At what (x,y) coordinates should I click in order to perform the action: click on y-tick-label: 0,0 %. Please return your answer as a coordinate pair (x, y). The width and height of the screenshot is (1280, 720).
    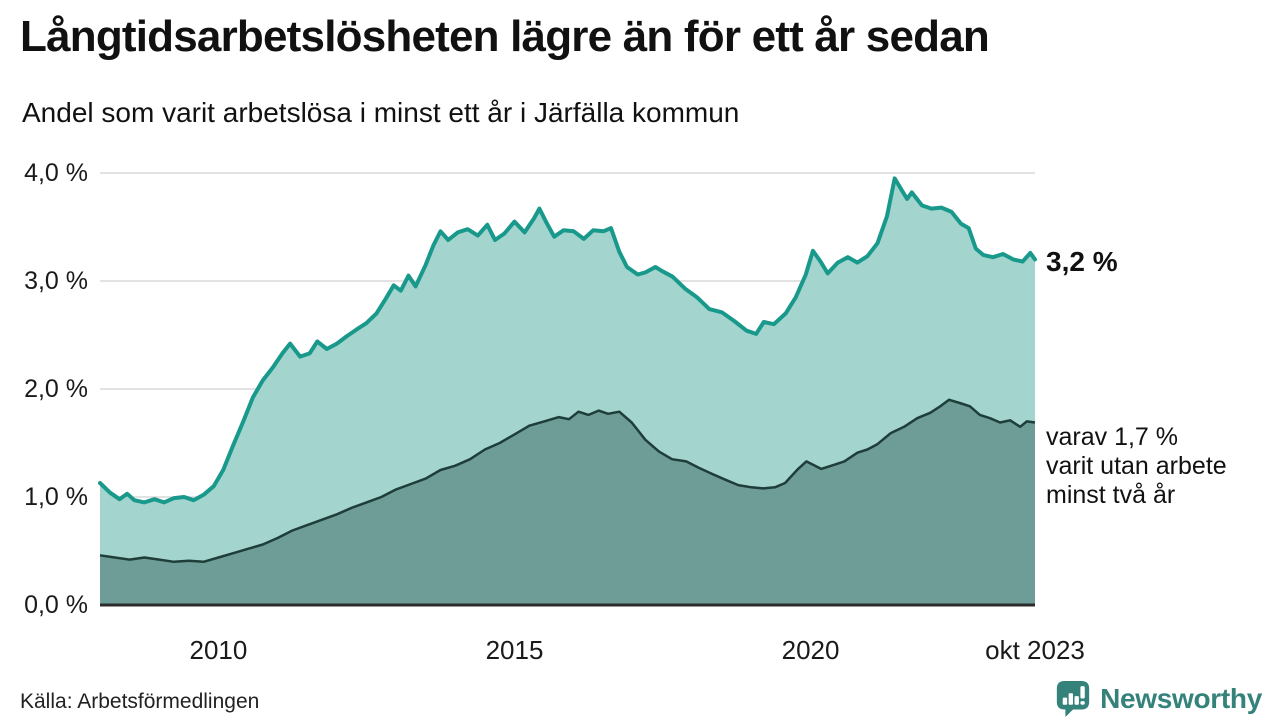
    Looking at the image, I should click on (56, 605).